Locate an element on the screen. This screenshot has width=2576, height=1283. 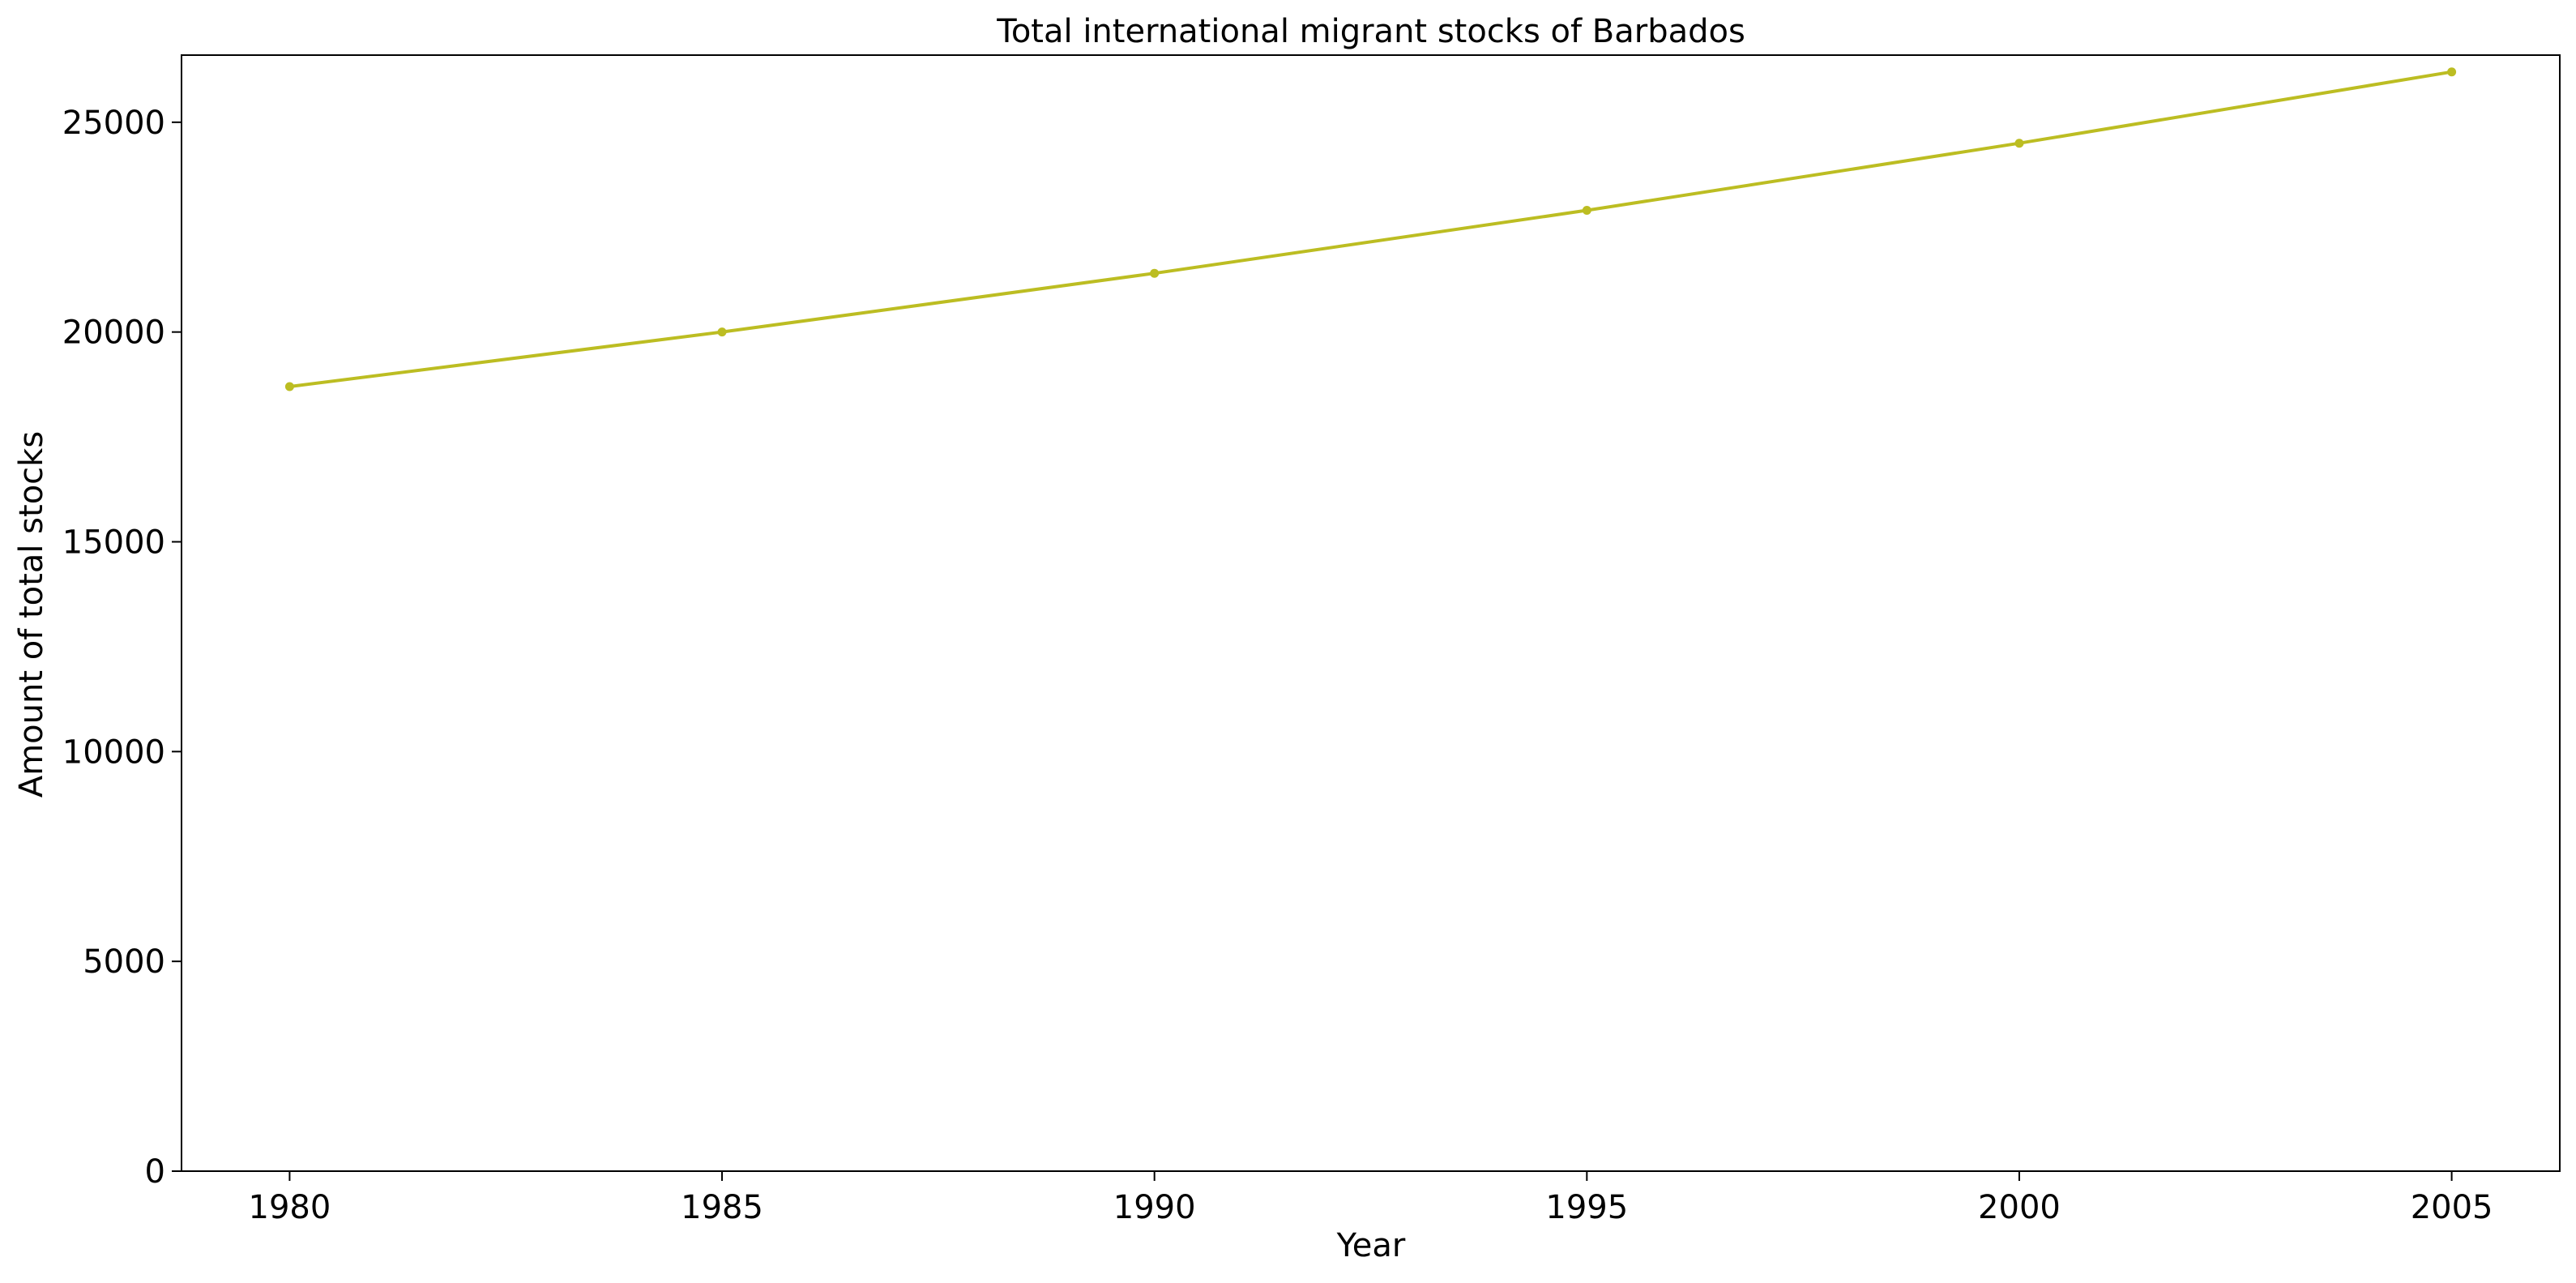
y-tick-label: 0 is located at coordinates (155, 1172).